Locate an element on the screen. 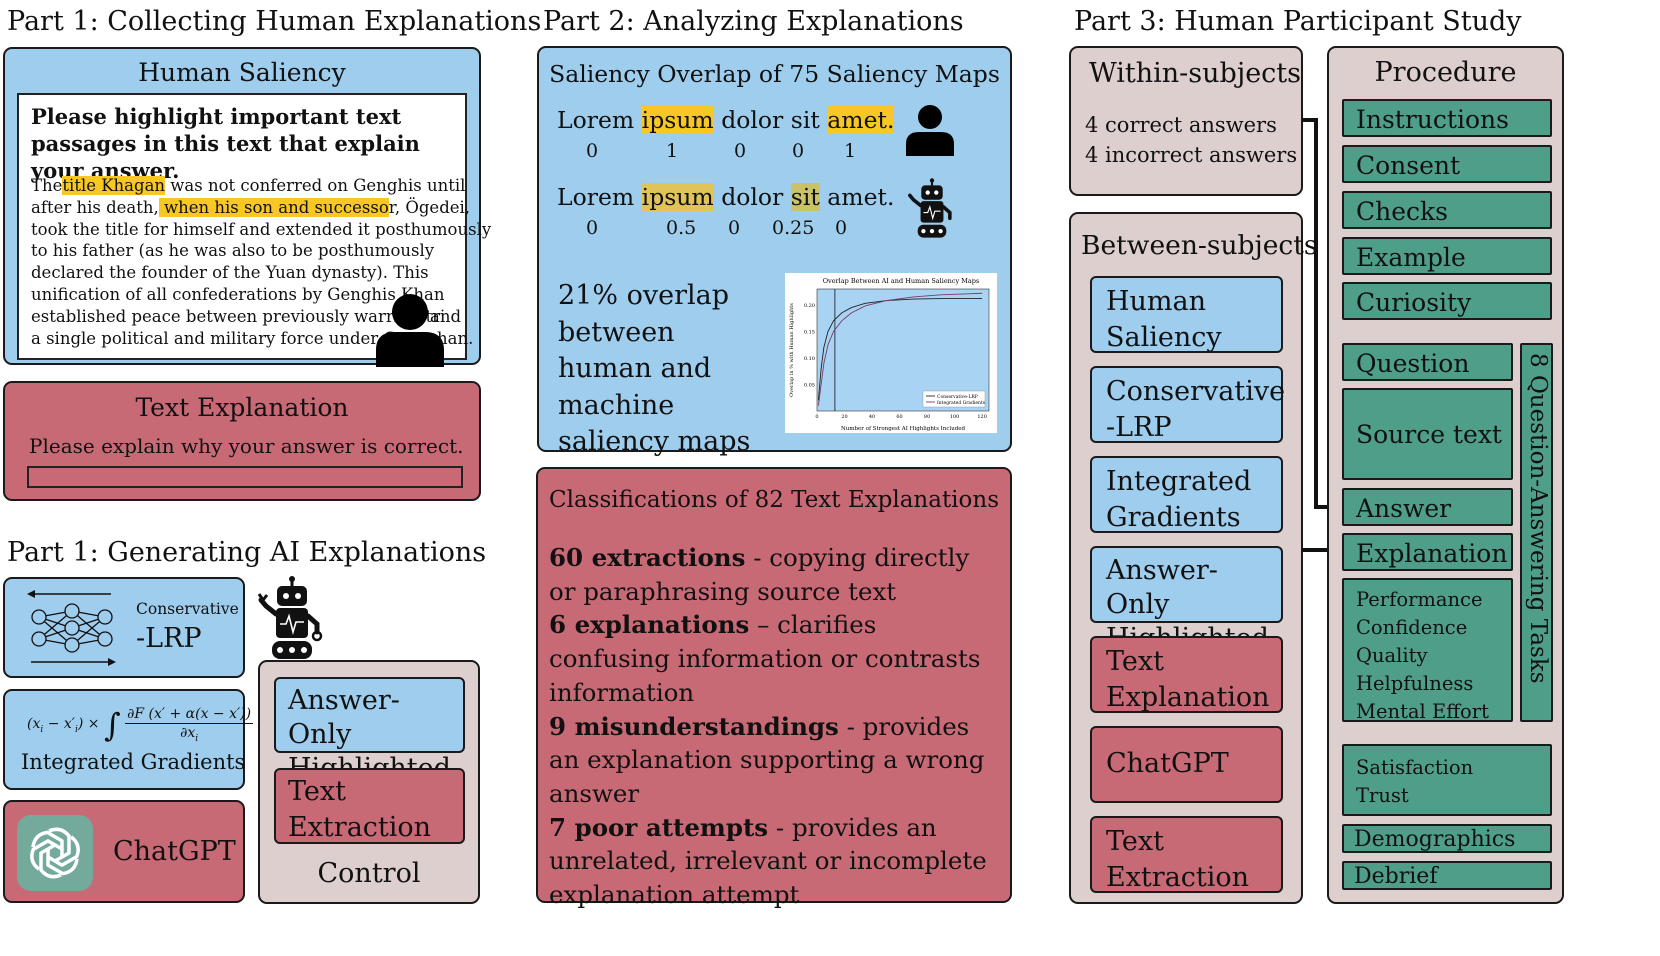 This screenshot has height=956, width=1660. condition-answer-only: Answer-Only Highlighted is located at coordinates (1186, 600).